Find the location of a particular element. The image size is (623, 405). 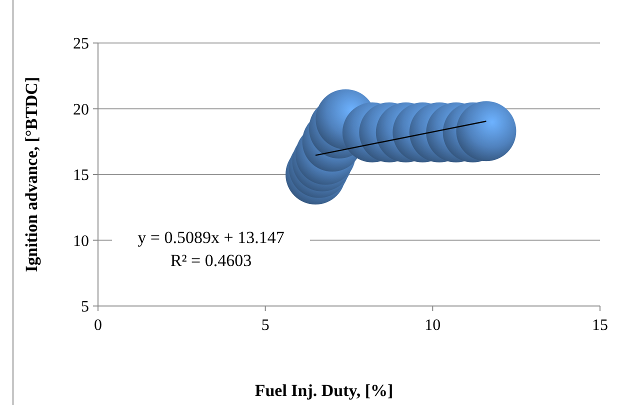

y-tick-label: 20 is located at coordinates (81, 109).